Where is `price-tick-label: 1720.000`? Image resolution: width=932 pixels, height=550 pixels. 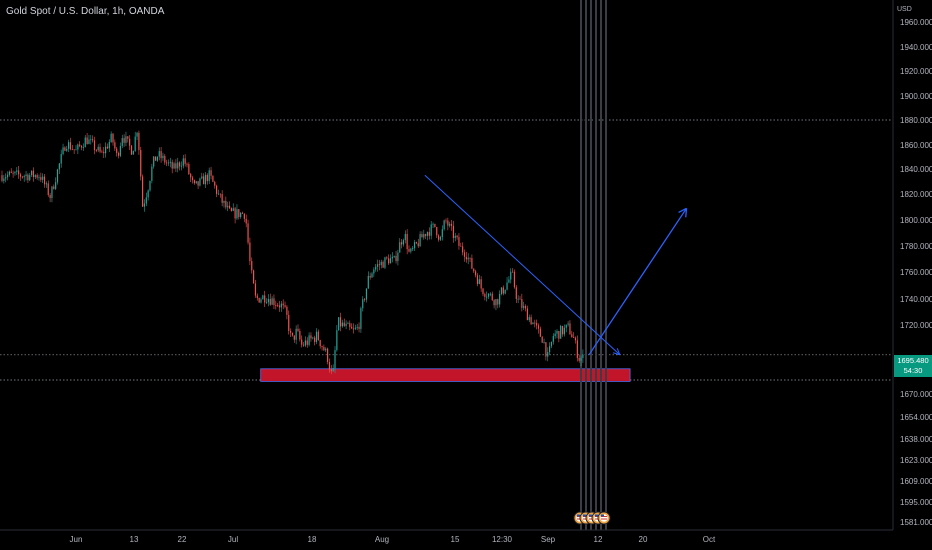 price-tick-label: 1720.000 is located at coordinates (916, 325).